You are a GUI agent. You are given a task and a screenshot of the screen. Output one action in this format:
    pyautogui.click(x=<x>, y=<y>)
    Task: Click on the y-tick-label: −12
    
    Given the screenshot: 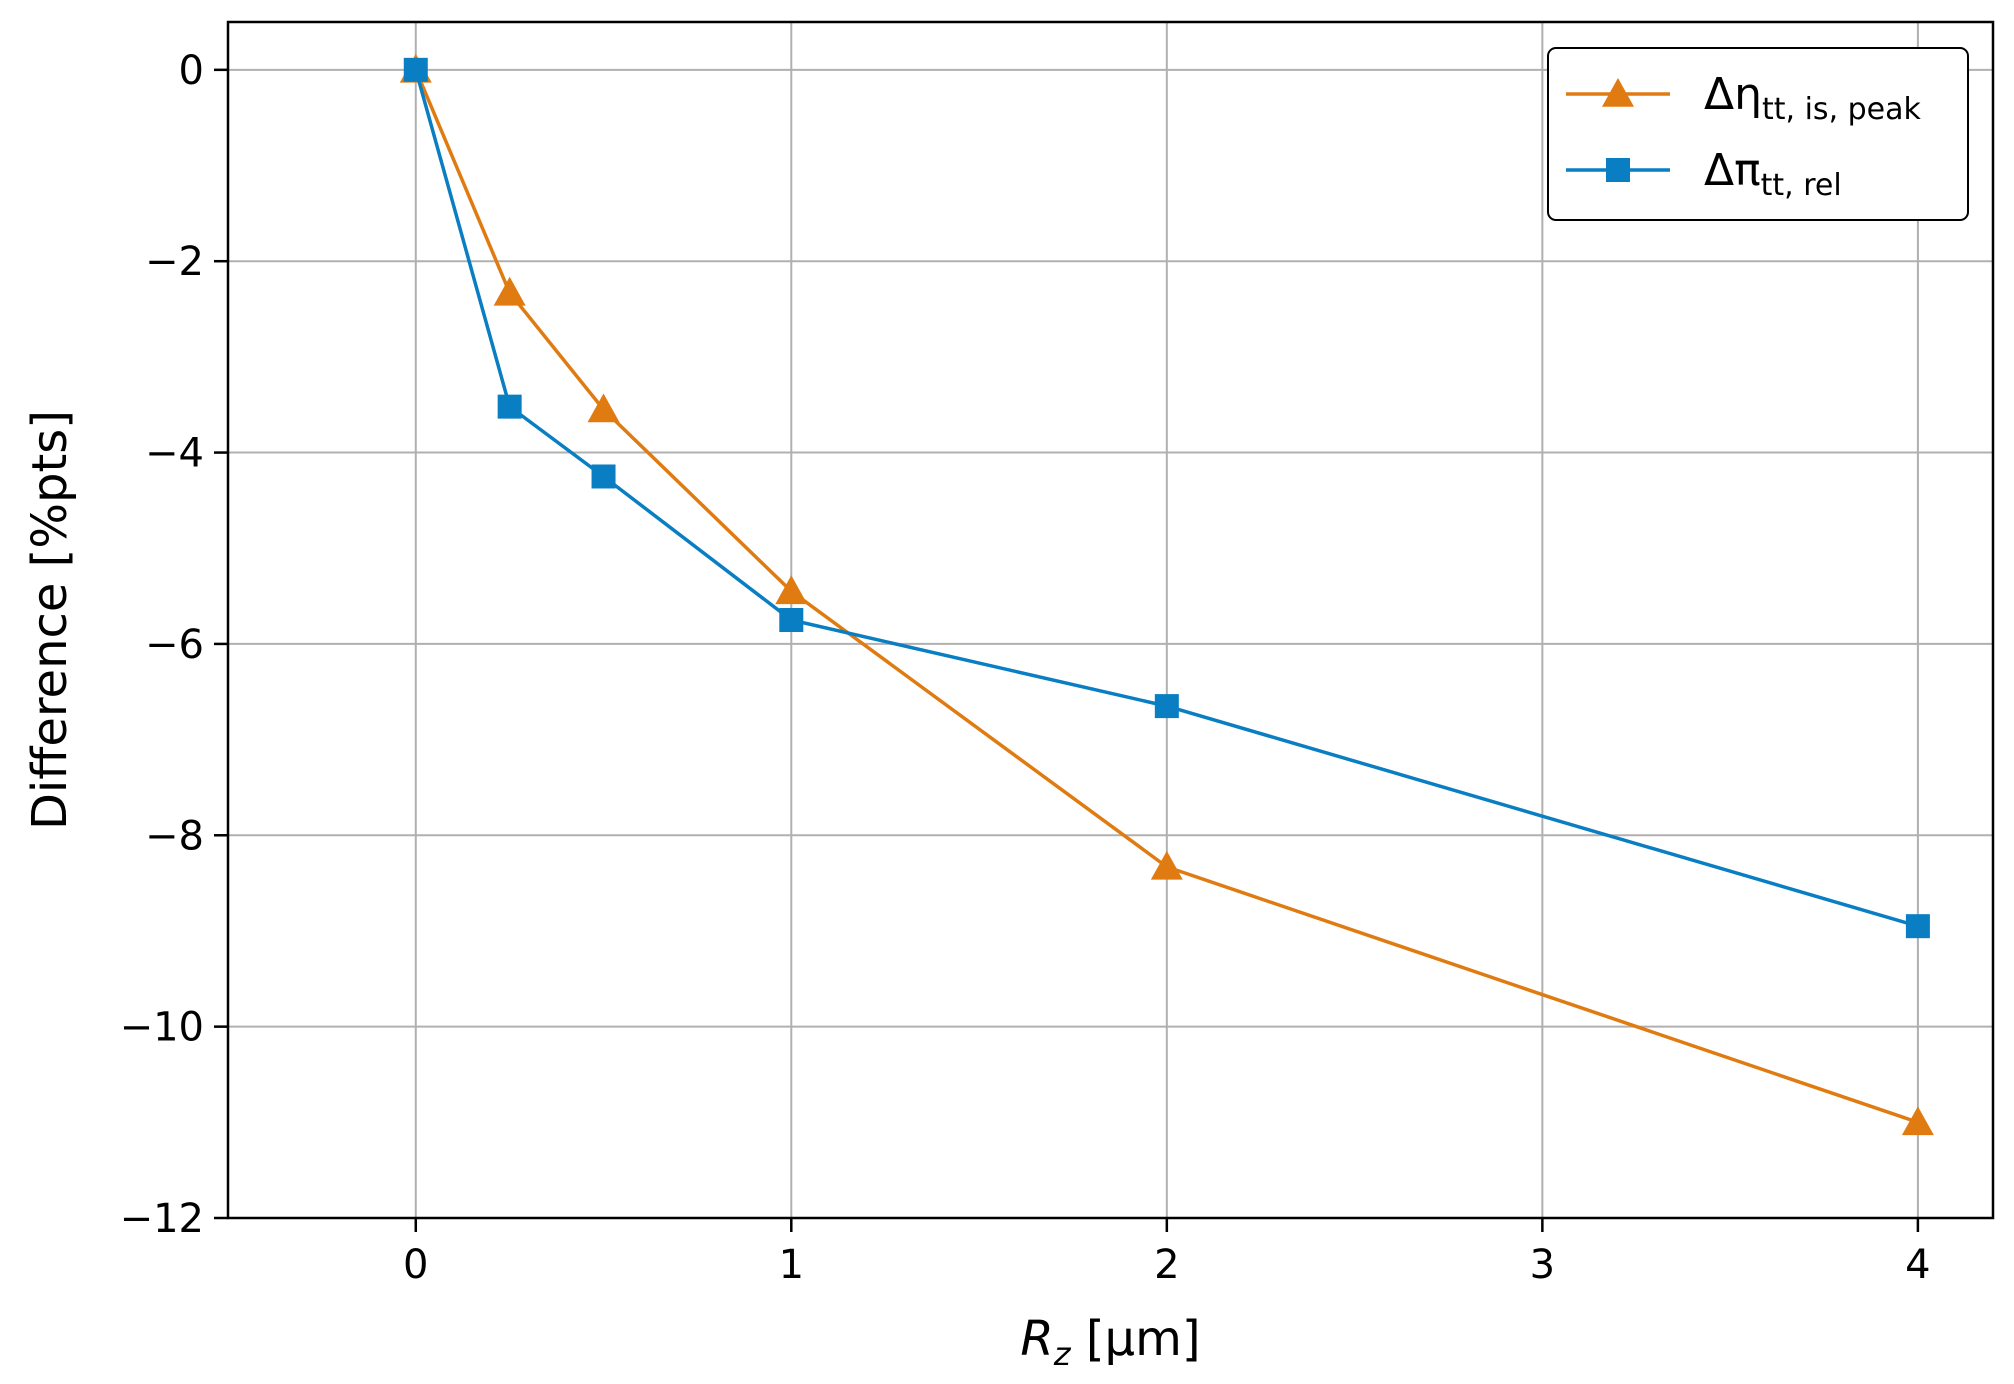 What is the action you would take?
    pyautogui.click(x=162, y=1219)
    